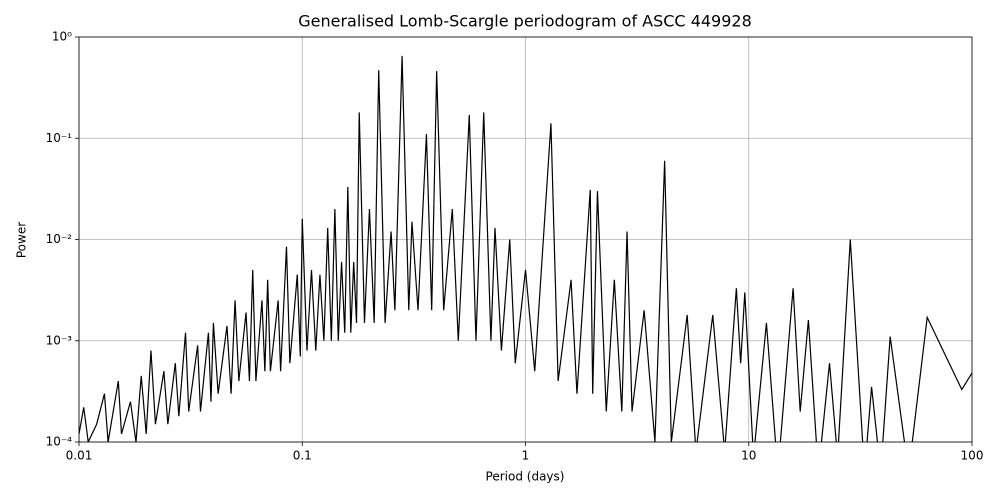  What do you see at coordinates (59, 340) in the screenshot?
I see `y-tick-label: 10⁻³` at bounding box center [59, 340].